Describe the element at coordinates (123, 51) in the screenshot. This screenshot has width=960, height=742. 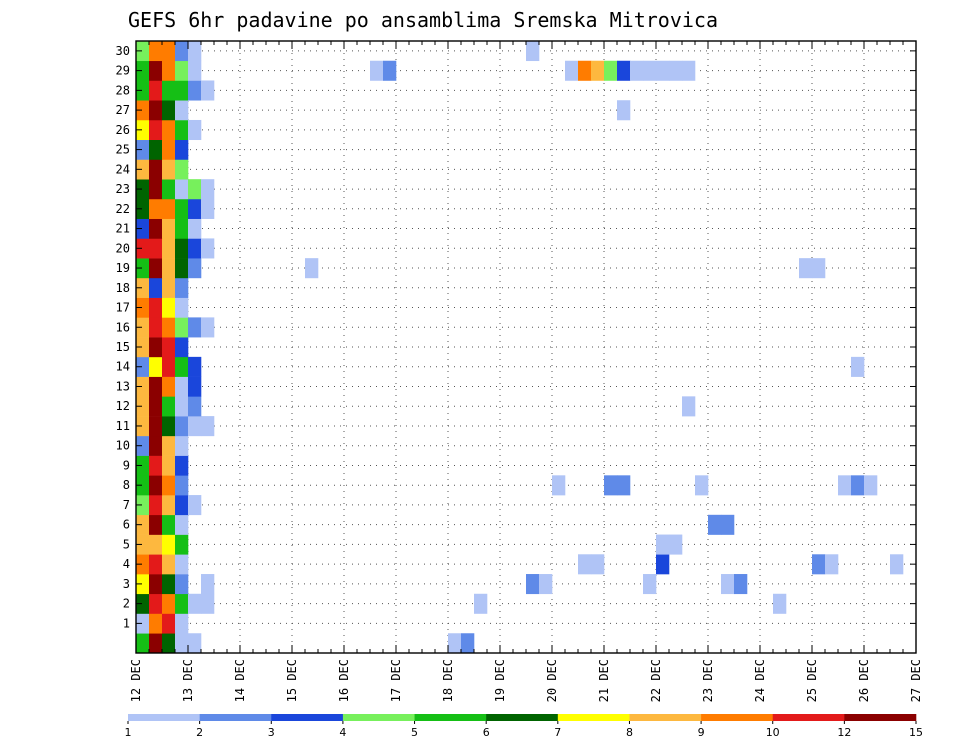
I see `y-tick-label: 30` at that location.